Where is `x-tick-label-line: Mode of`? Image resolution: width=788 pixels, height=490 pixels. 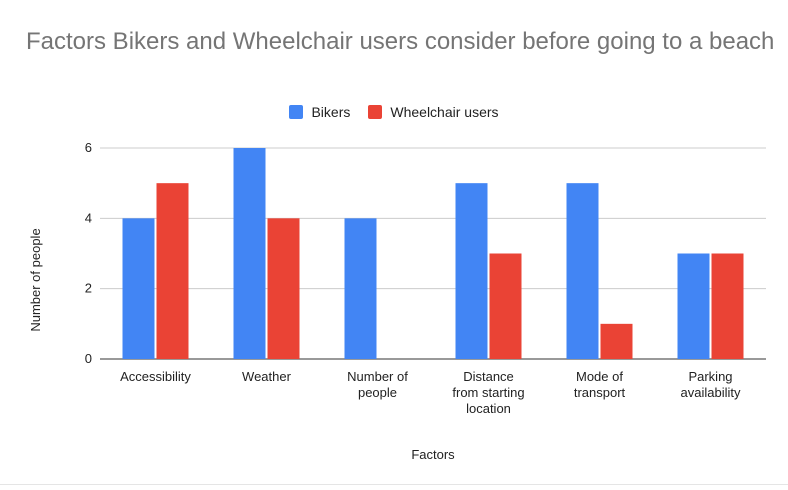
x-tick-label-line: Mode of is located at coordinates (599, 376).